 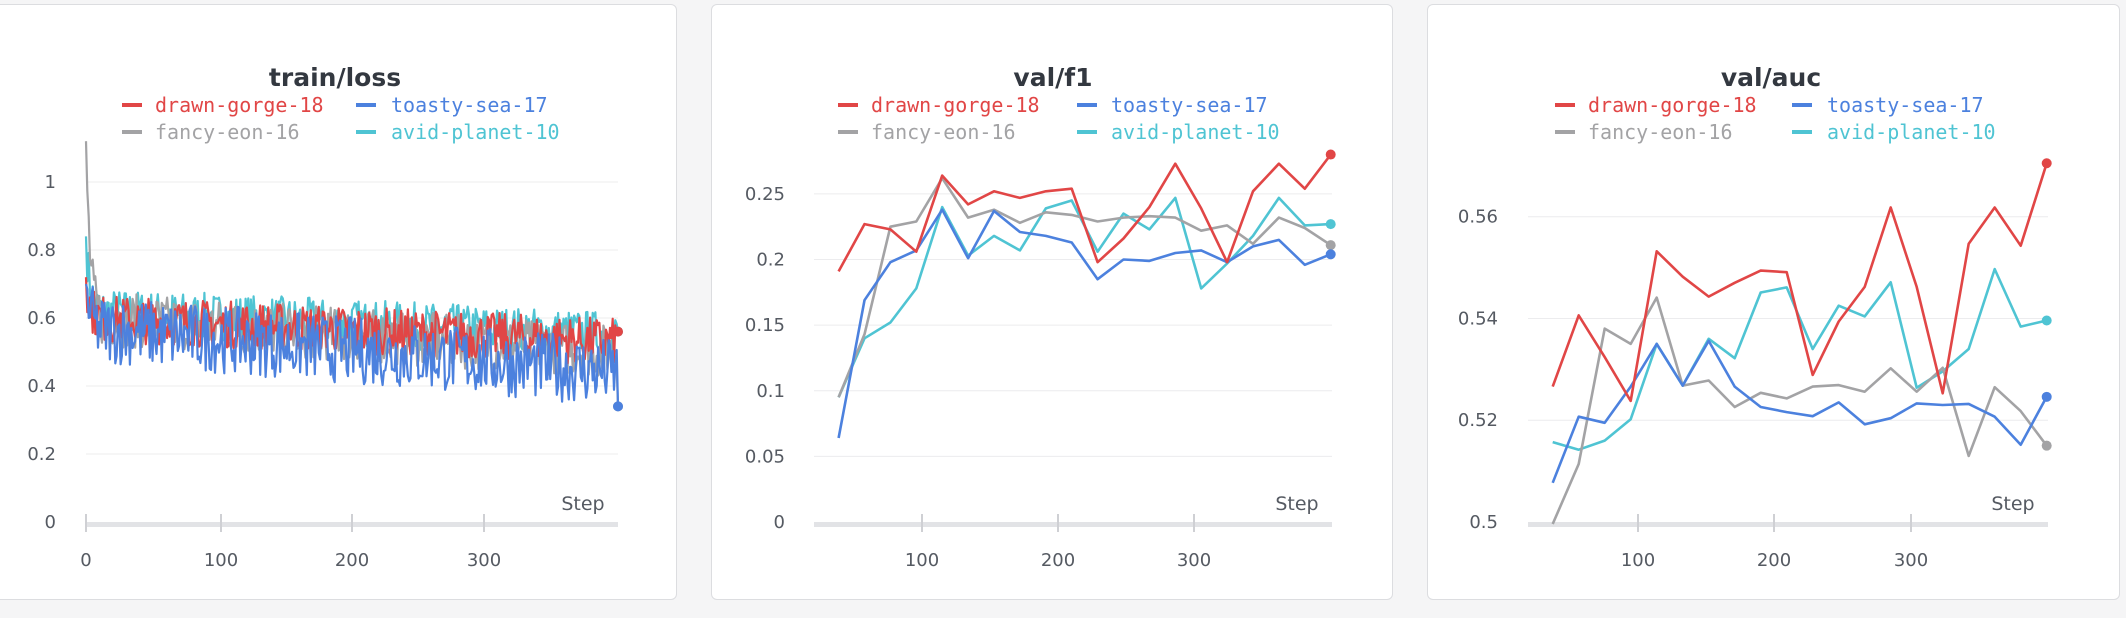 What do you see at coordinates (1052, 77) in the screenshot?
I see `chart-title: val/f1` at bounding box center [1052, 77].